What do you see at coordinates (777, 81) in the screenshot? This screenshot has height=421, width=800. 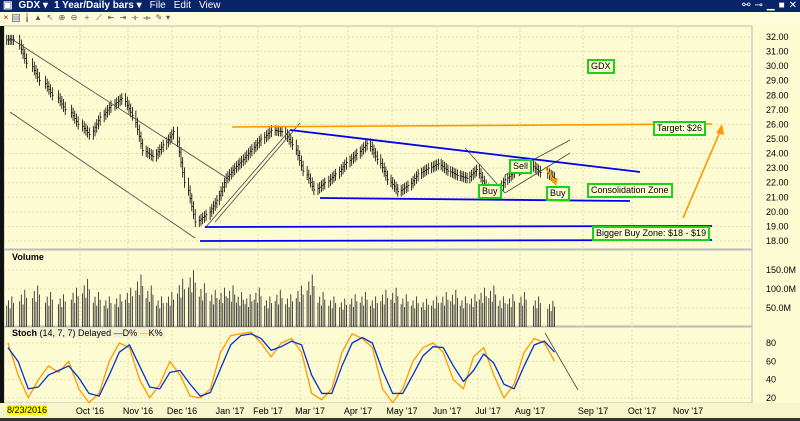 I see `price-tick-label: 29.00` at bounding box center [777, 81].